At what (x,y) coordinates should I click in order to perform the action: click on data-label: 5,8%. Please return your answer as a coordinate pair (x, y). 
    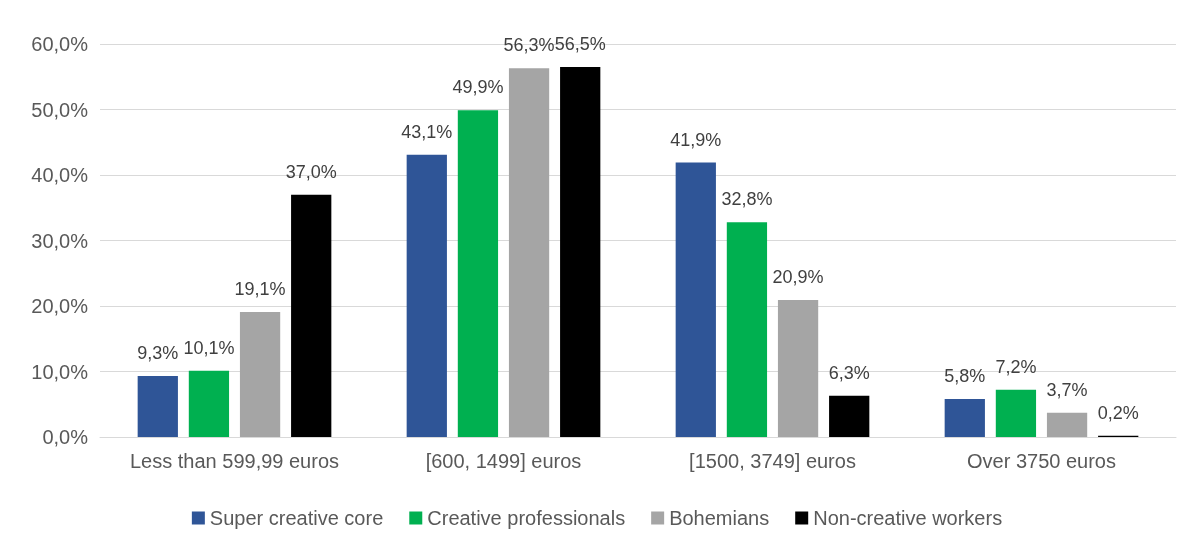
    Looking at the image, I should click on (965, 376).